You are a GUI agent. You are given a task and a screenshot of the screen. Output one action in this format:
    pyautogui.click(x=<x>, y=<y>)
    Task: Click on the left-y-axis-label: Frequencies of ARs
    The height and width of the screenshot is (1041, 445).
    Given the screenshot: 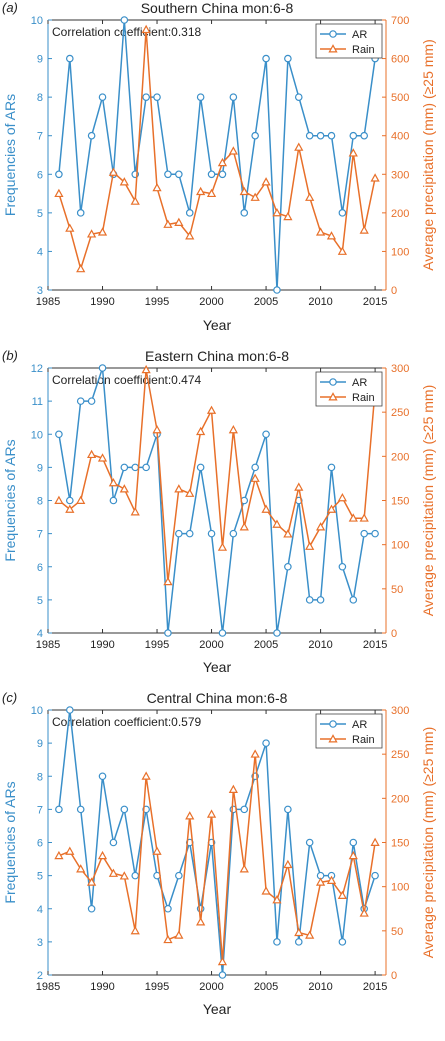 What is the action you would take?
    pyautogui.click(x=10, y=155)
    